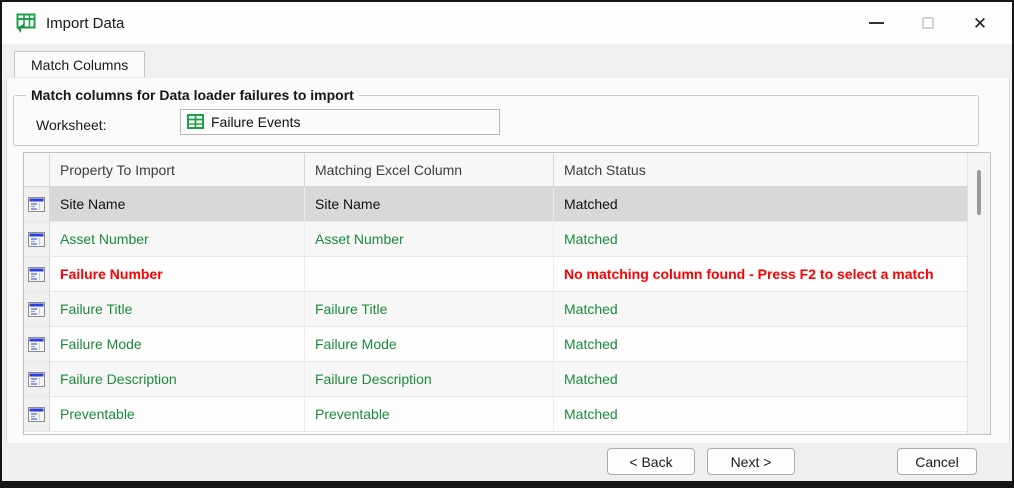 This screenshot has width=1014, height=488. What do you see at coordinates (177, 309) in the screenshot?
I see `property-cell: Failure Title` at bounding box center [177, 309].